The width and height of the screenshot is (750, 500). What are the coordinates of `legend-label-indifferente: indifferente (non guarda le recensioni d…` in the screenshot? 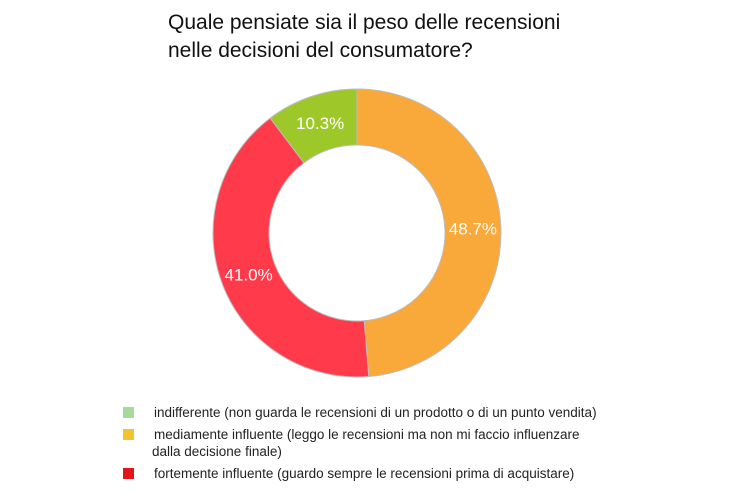 It's located at (375, 412).